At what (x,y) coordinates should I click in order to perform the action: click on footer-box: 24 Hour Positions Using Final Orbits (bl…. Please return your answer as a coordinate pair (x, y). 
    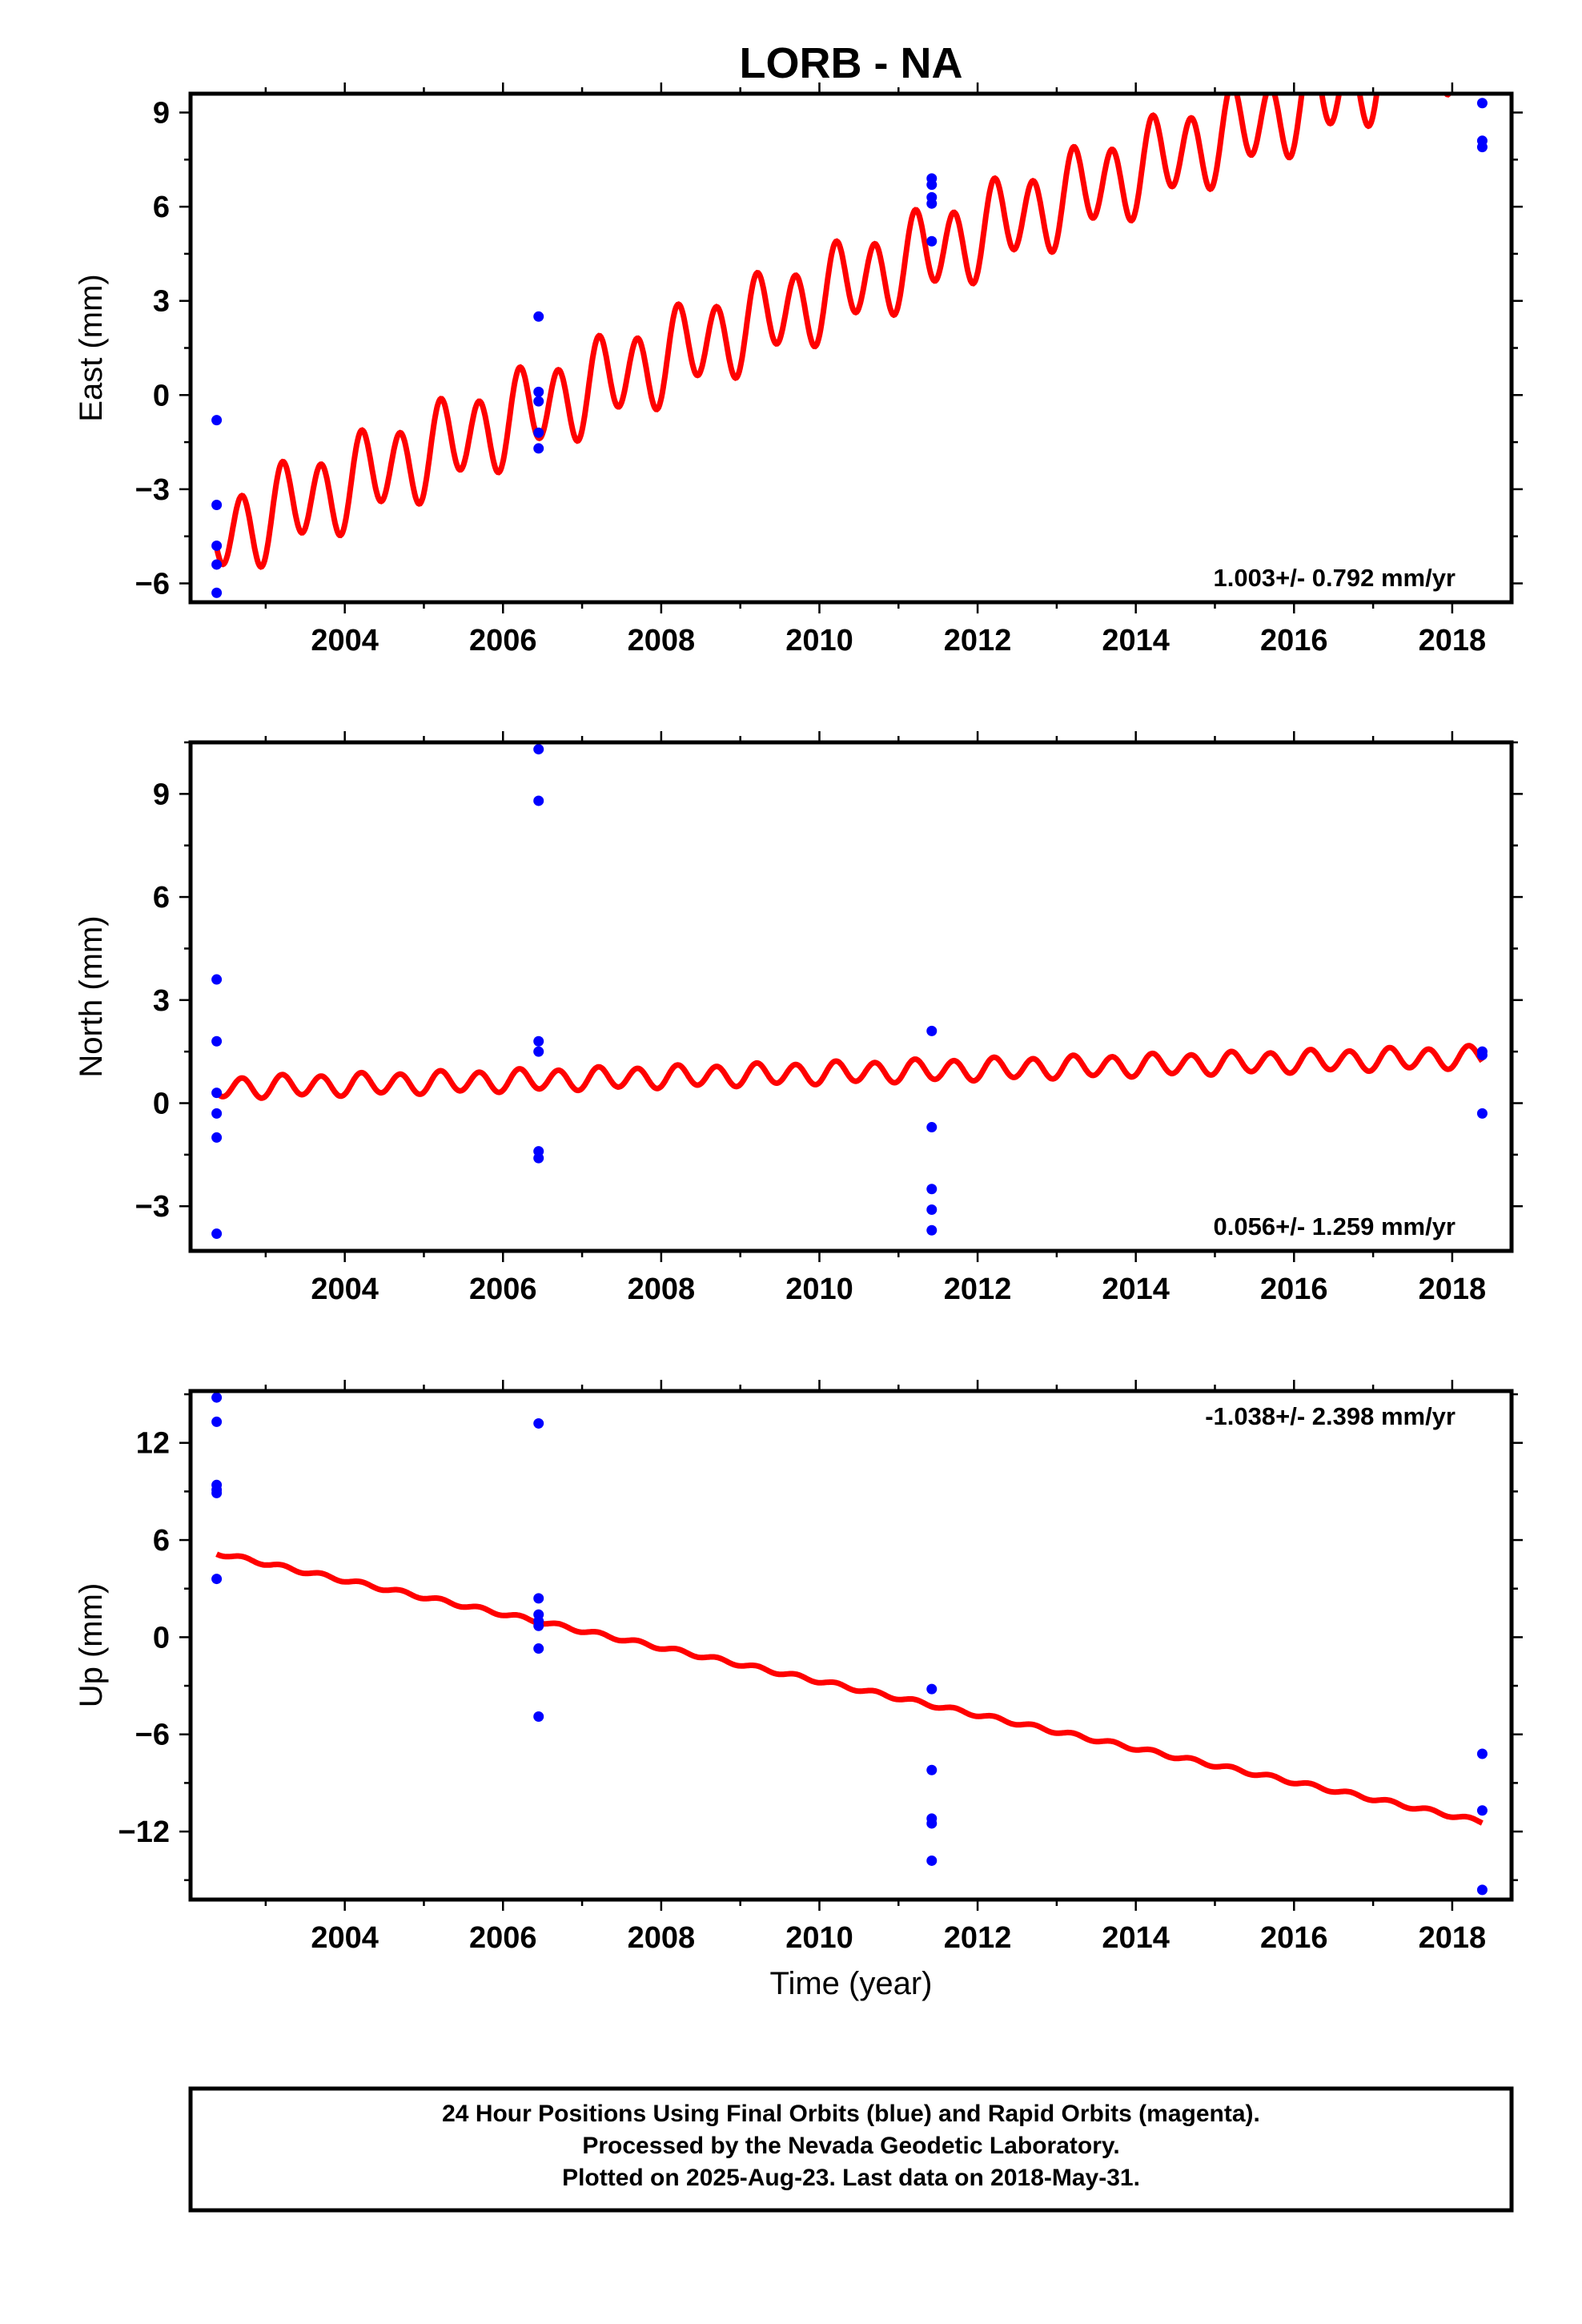
    Looking at the image, I should click on (851, 2150).